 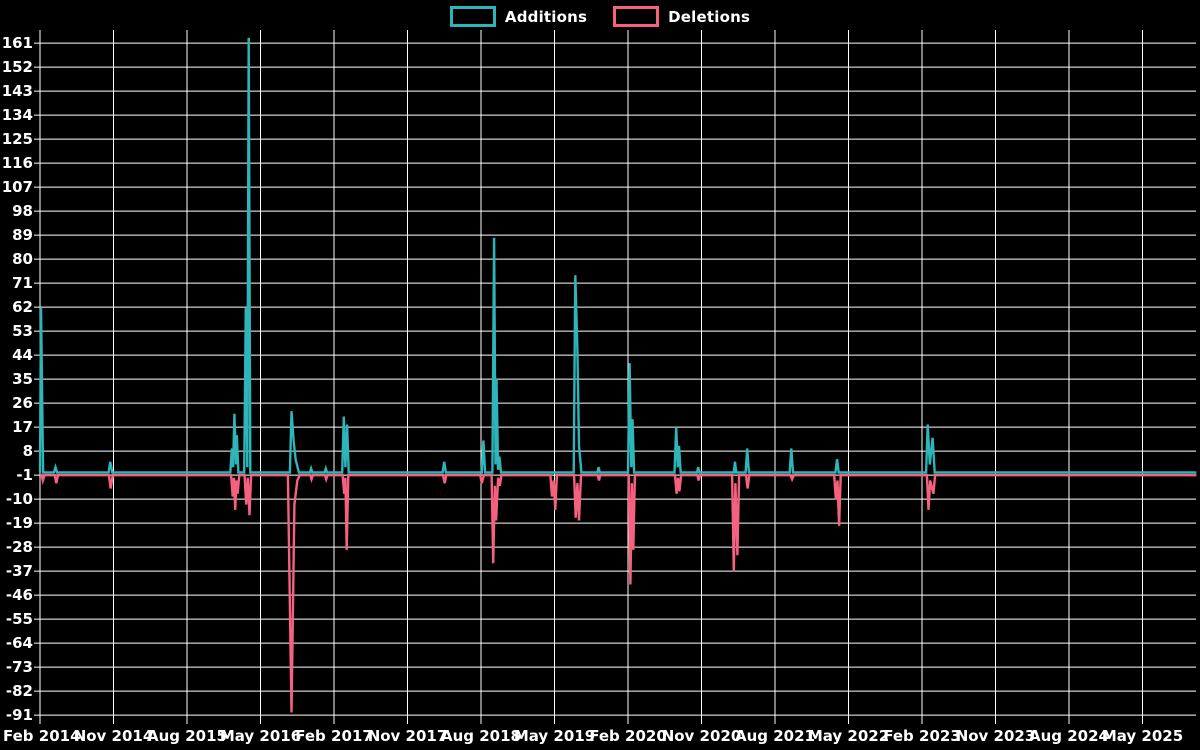 What do you see at coordinates (17, 67) in the screenshot?
I see `y-tick-label: 152` at bounding box center [17, 67].